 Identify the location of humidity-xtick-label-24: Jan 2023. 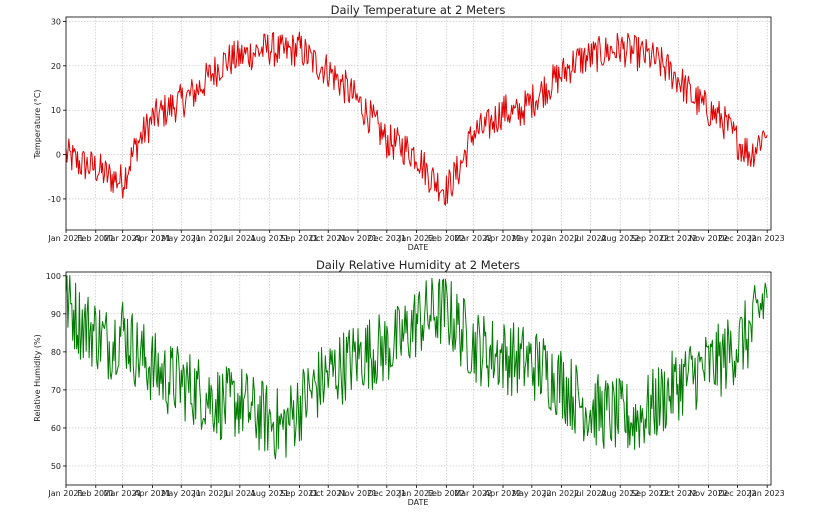
(767, 493).